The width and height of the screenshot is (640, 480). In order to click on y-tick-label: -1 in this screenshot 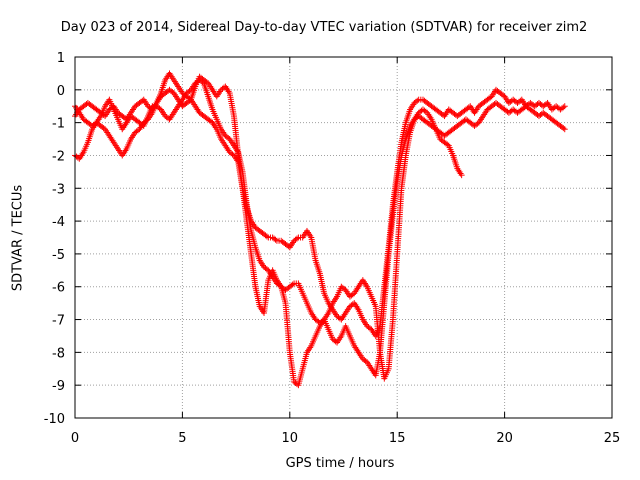, I will do `click(58, 124)`.